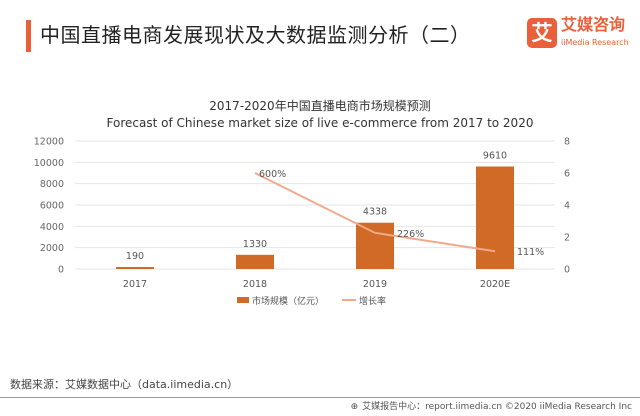 This screenshot has height=416, width=640. What do you see at coordinates (410, 234) in the screenshot?
I see `line-data-label: 226%` at bounding box center [410, 234].